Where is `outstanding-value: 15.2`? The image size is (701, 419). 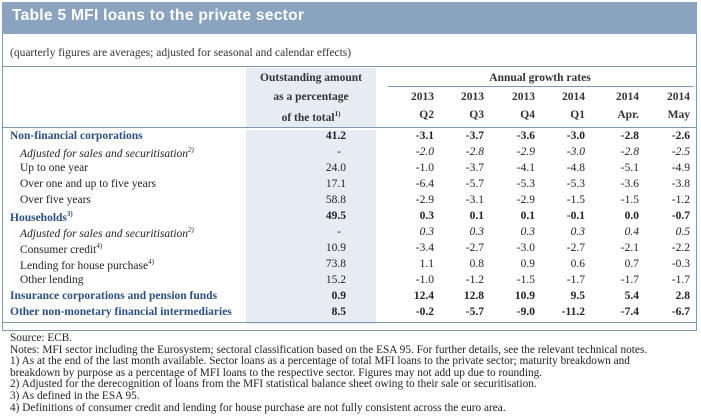 outstanding-value: 15.2 is located at coordinates (335, 280).